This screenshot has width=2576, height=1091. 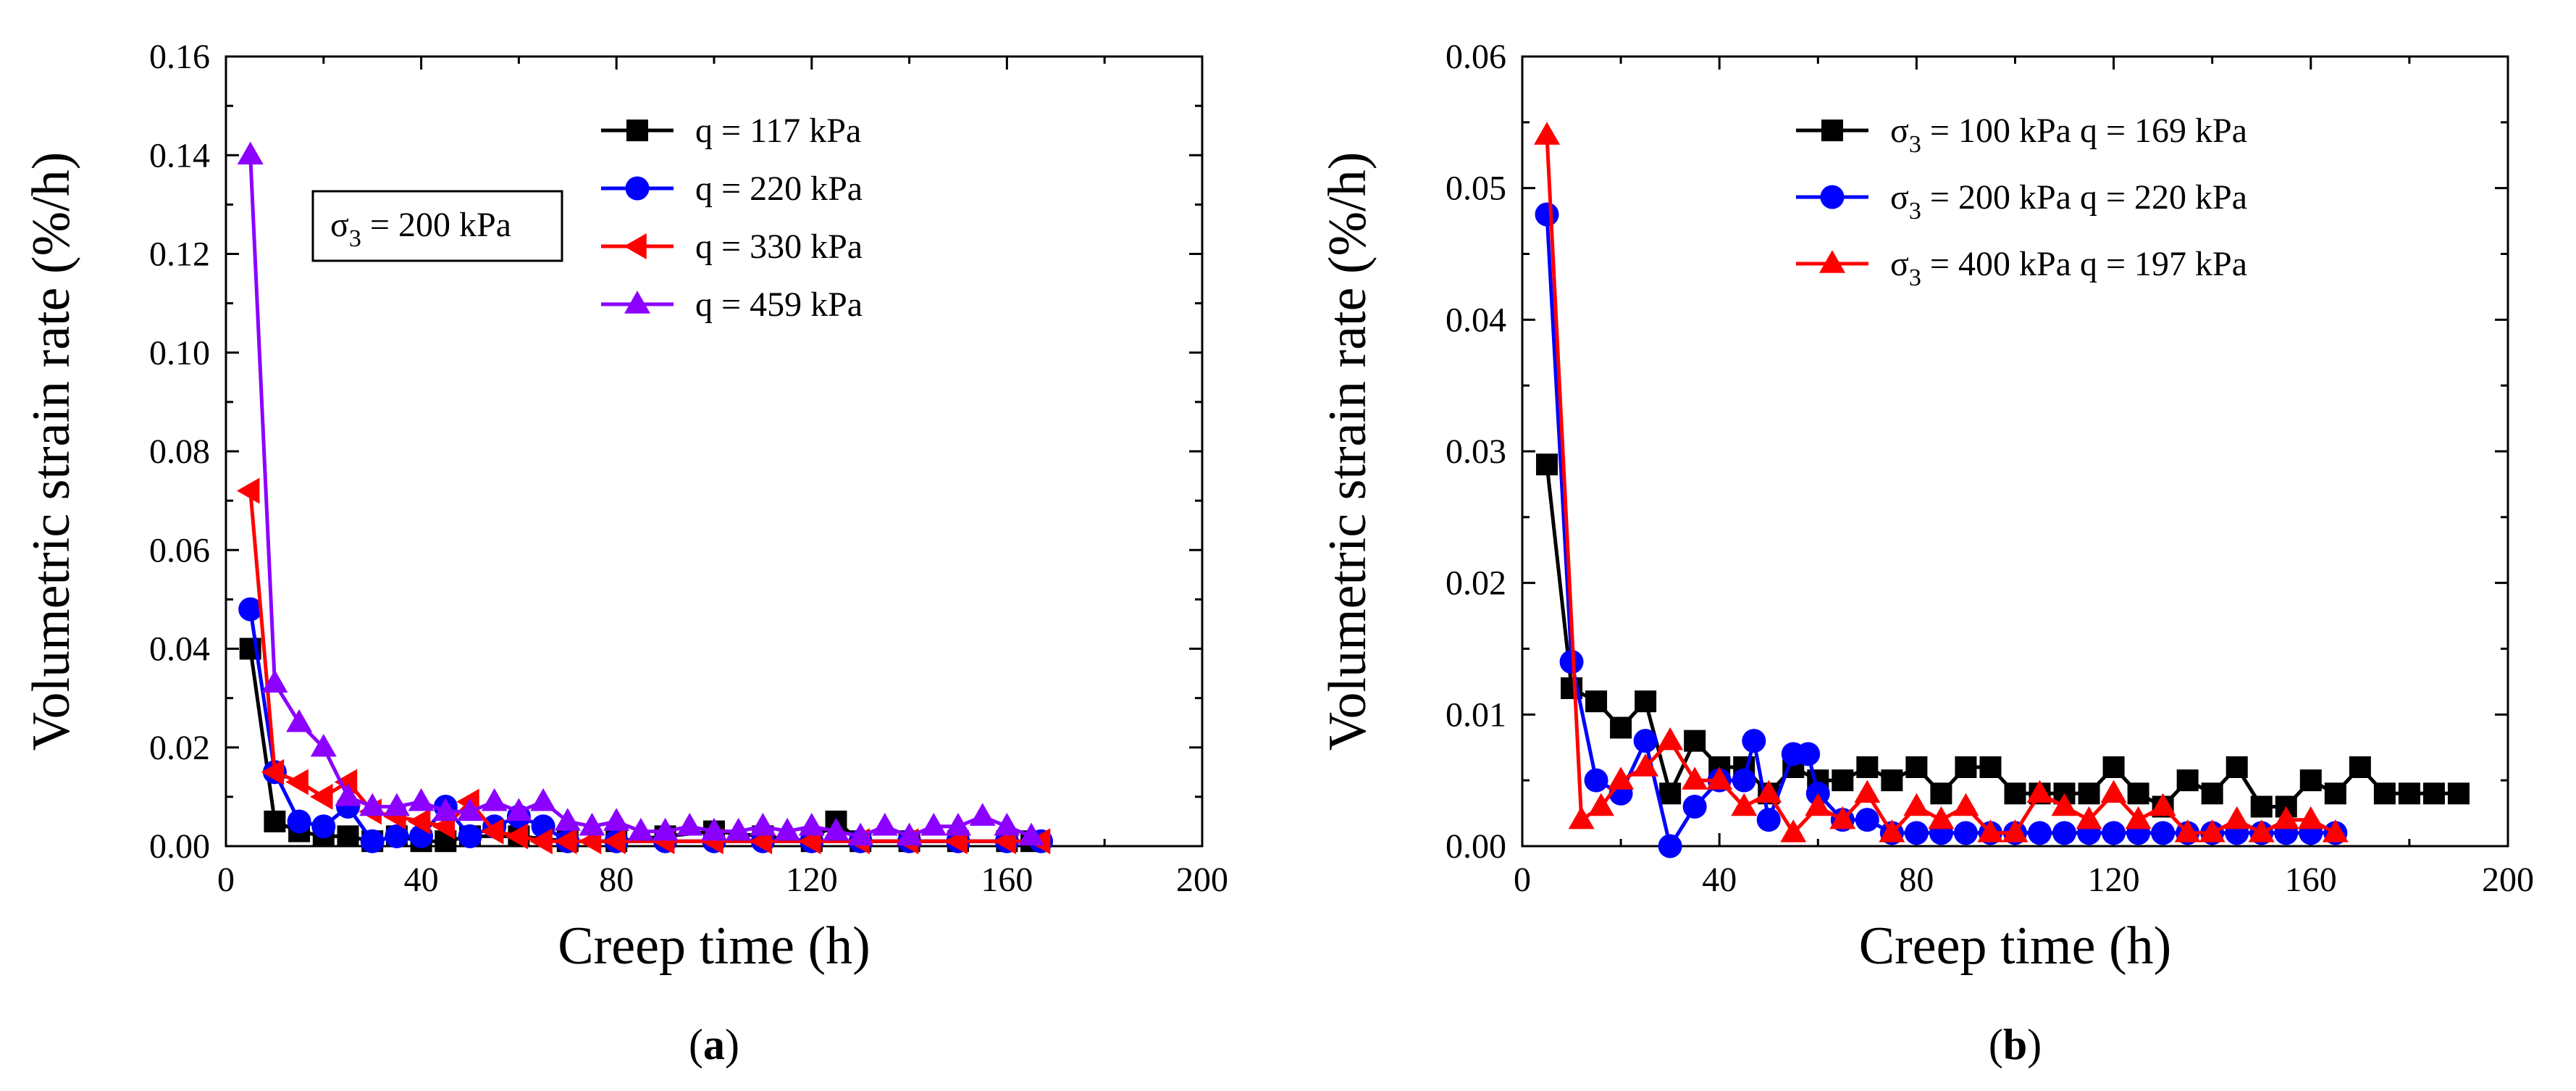 I want to click on annotation-subscript: 3, so click(x=355, y=239).